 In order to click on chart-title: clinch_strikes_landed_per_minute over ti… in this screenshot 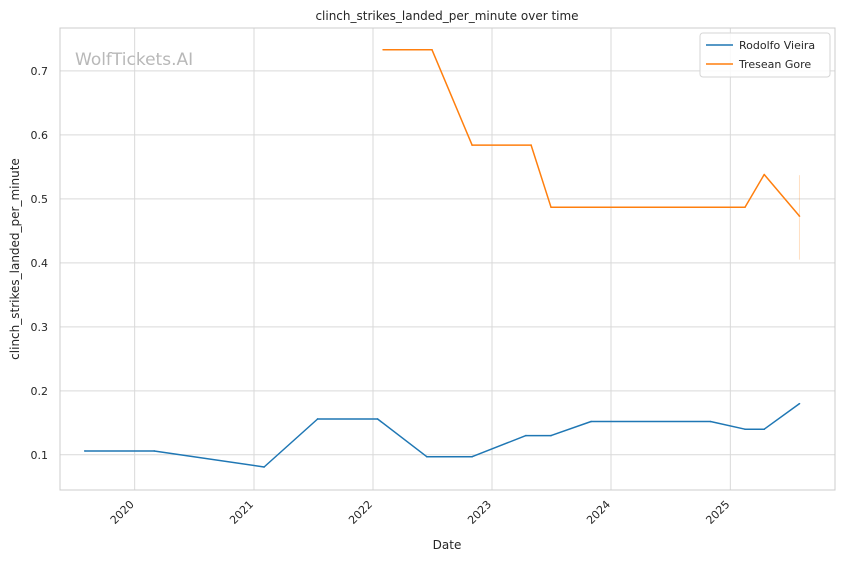, I will do `click(446, 16)`.